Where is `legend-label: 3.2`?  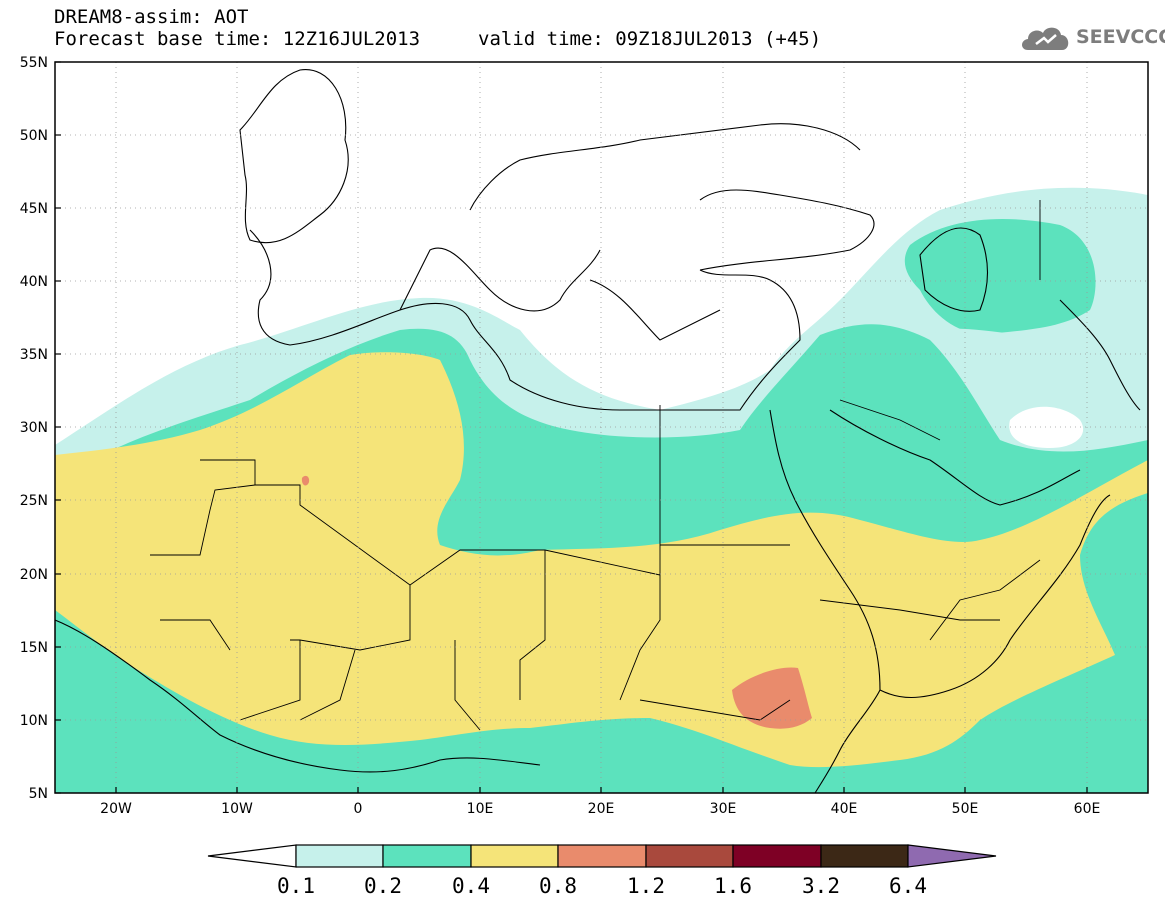
legend-label: 3.2 is located at coordinates (821, 886).